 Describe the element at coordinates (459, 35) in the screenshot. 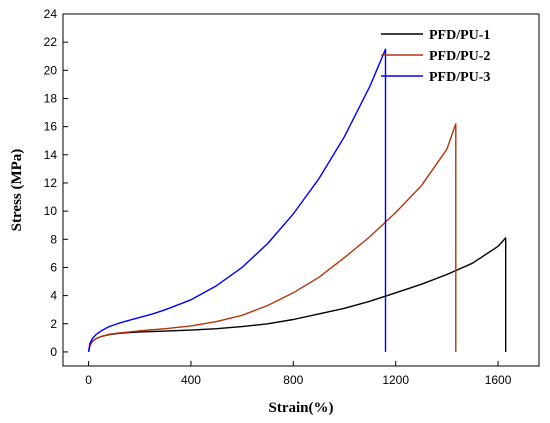

I see `legend-label-1: PFD/PU-1` at that location.